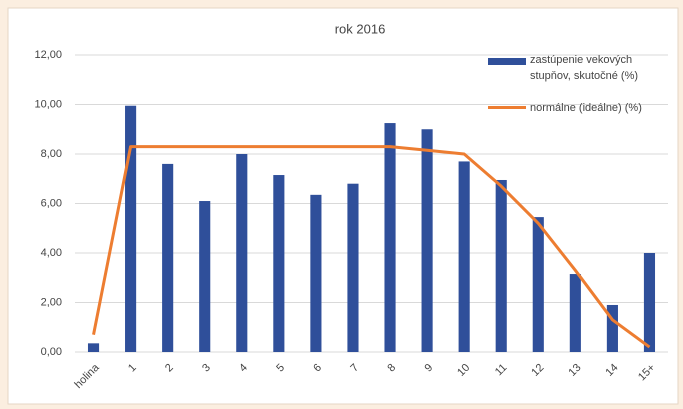 The height and width of the screenshot is (409, 683). Describe the element at coordinates (51, 352) in the screenshot. I see `y-tick-label: 0,00` at that location.